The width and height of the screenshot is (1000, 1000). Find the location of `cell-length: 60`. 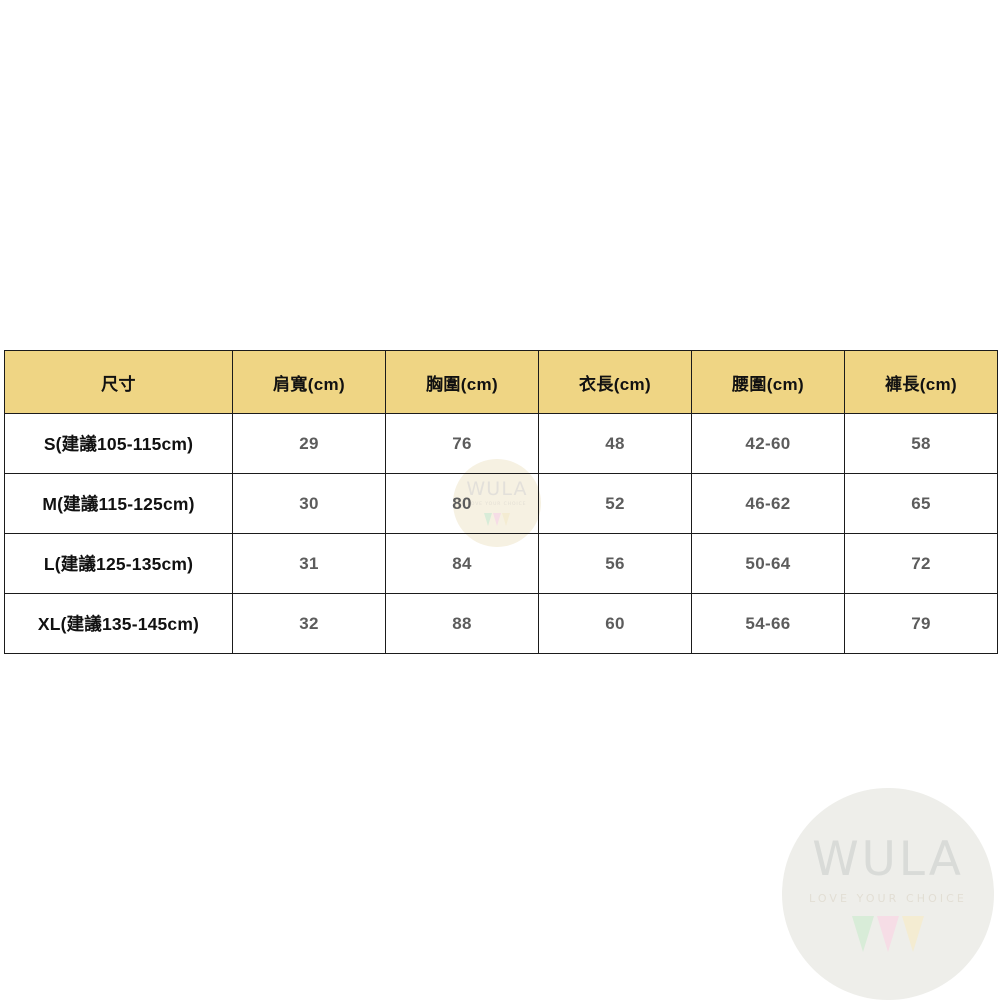

cell-length: 60 is located at coordinates (615, 623).